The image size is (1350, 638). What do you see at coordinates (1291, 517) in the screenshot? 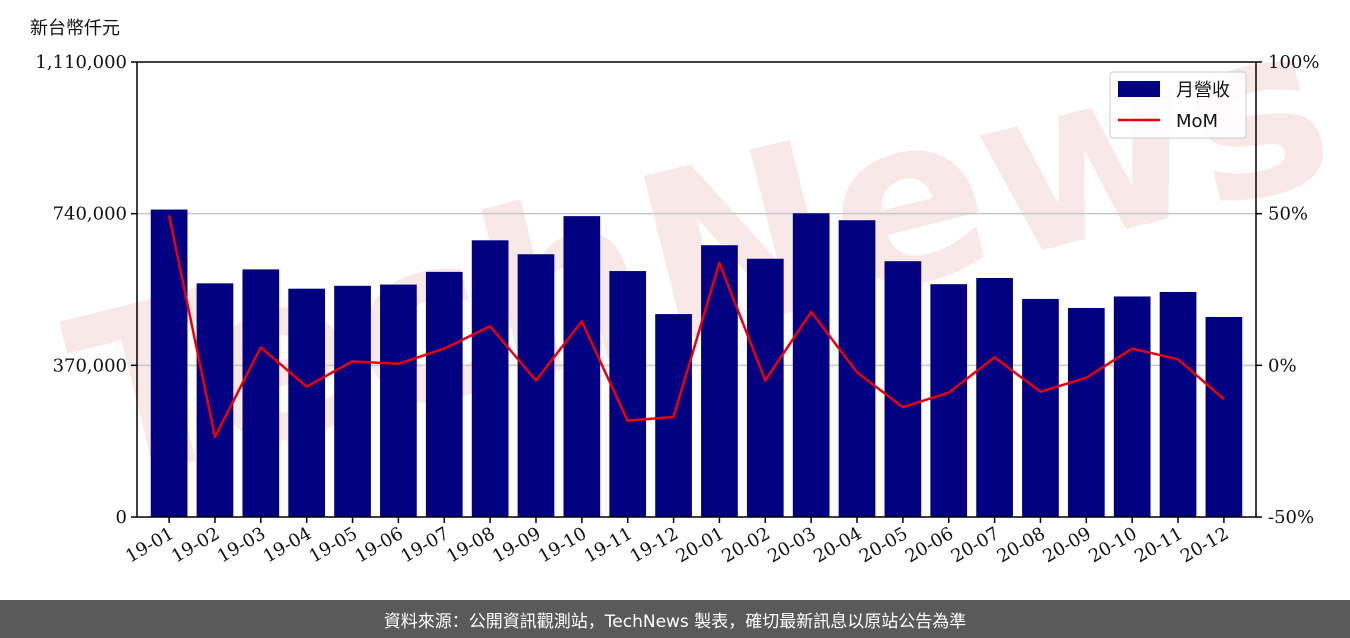
I see `y-right-tick-label: -50%` at bounding box center [1291, 517].